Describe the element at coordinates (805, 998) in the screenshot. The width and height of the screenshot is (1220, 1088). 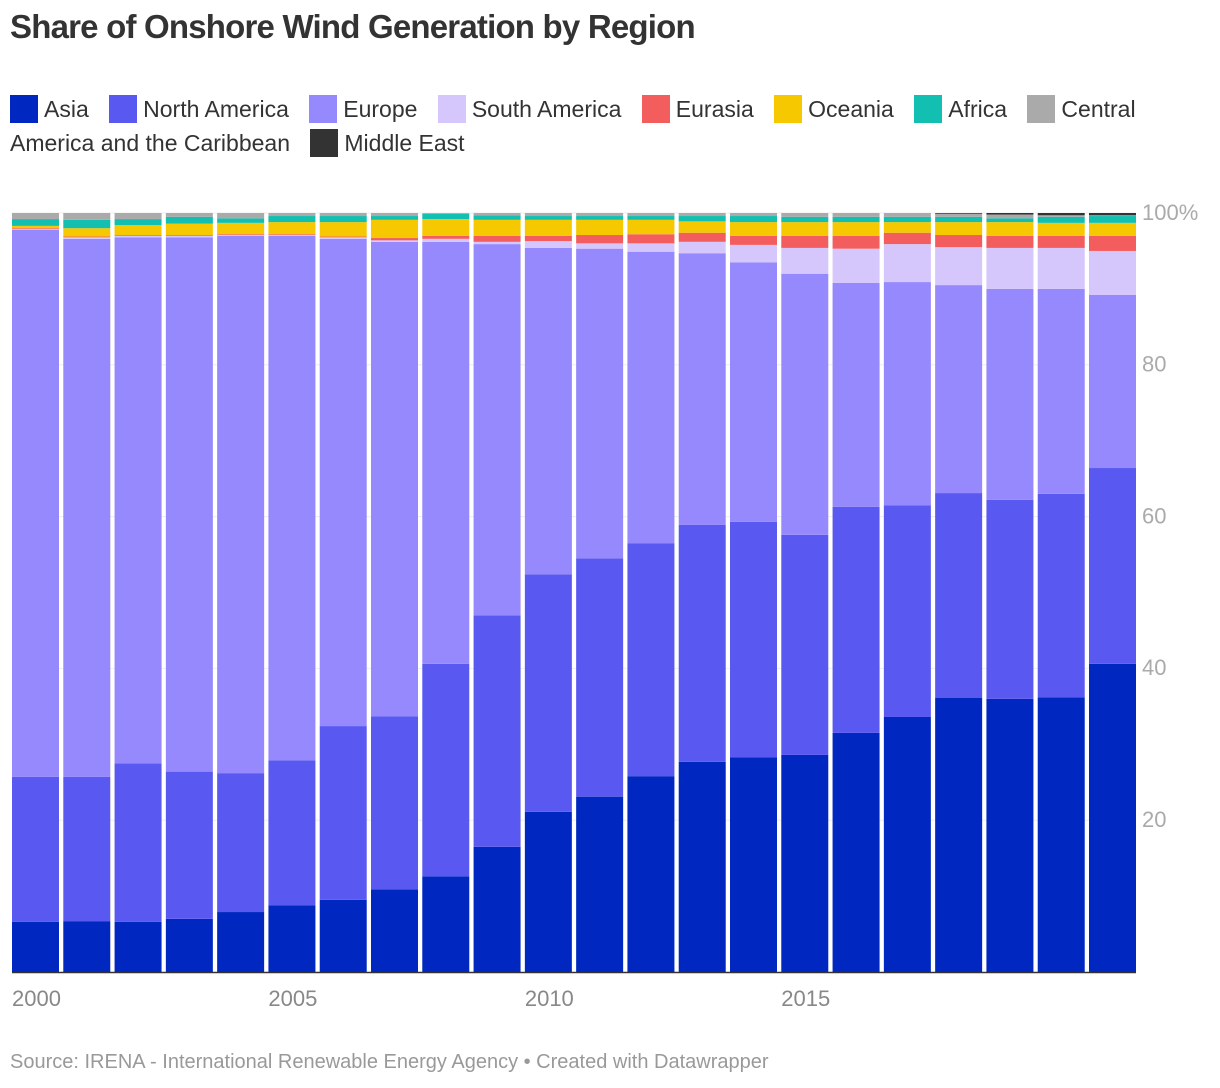
I see `x-tick-label: 2015` at that location.